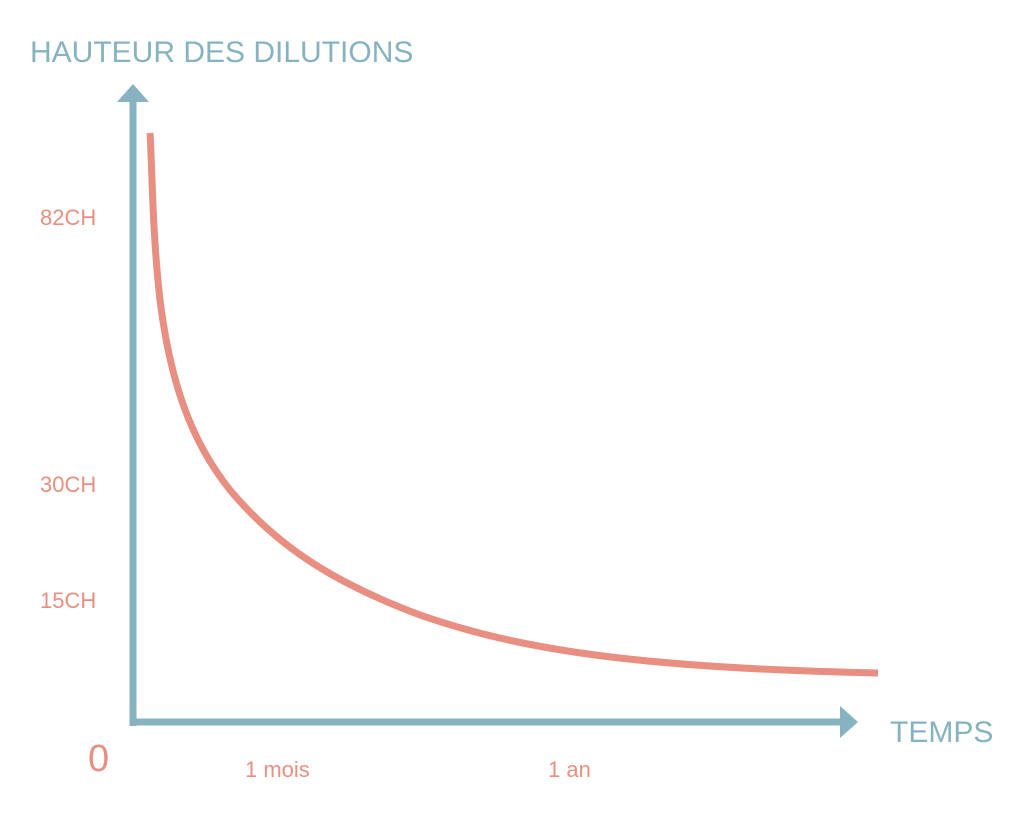  I want to click on x-label: 1 mois, so click(277, 769).